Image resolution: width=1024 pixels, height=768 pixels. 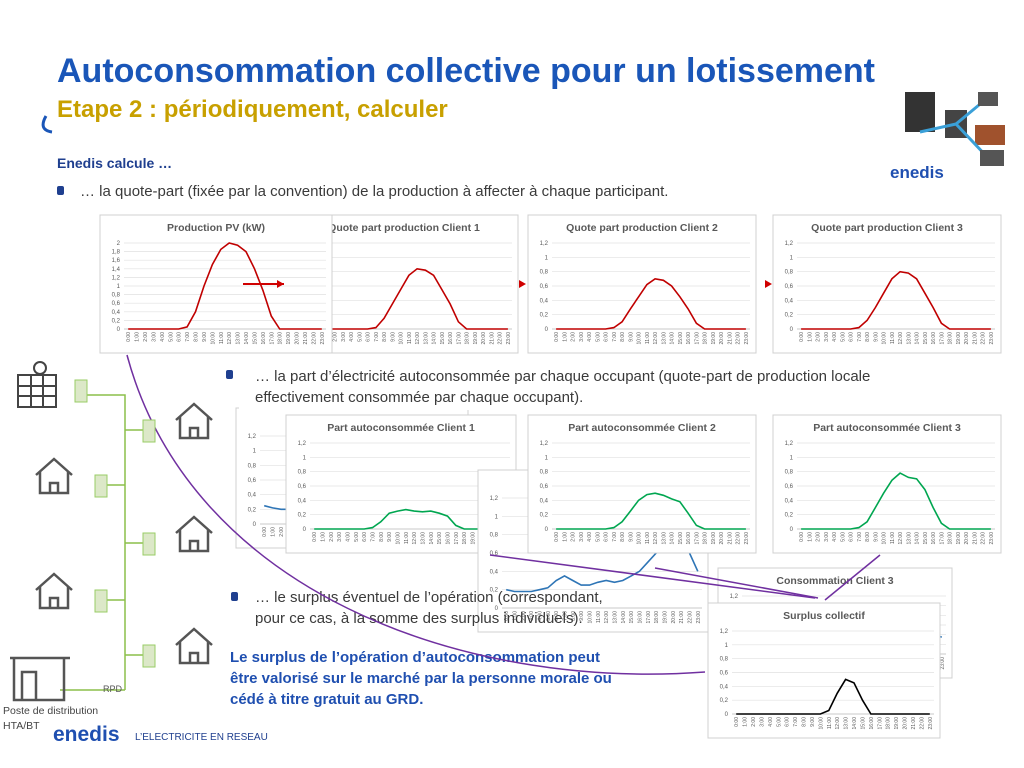 I want to click on text-backdrop, so click(x=631, y=386).